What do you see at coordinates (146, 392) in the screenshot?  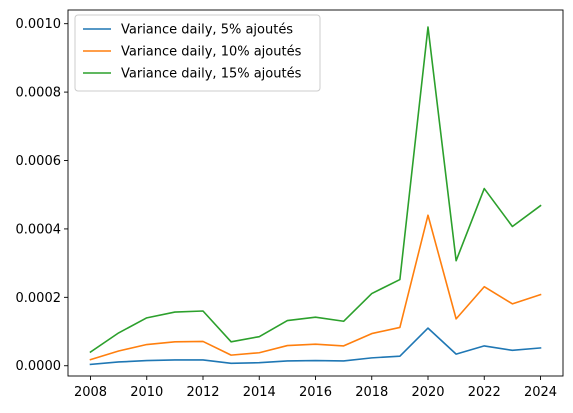 I see `x-tick-label: 2010` at bounding box center [146, 392].